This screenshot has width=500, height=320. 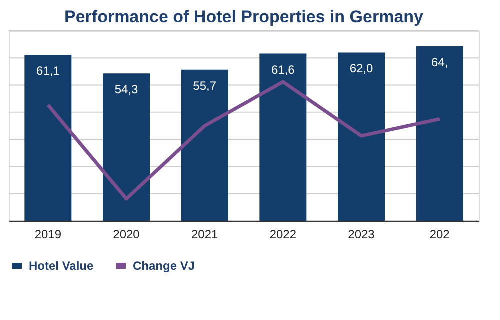 What do you see at coordinates (48, 235) in the screenshot?
I see `x-tick-label: 2019` at bounding box center [48, 235].